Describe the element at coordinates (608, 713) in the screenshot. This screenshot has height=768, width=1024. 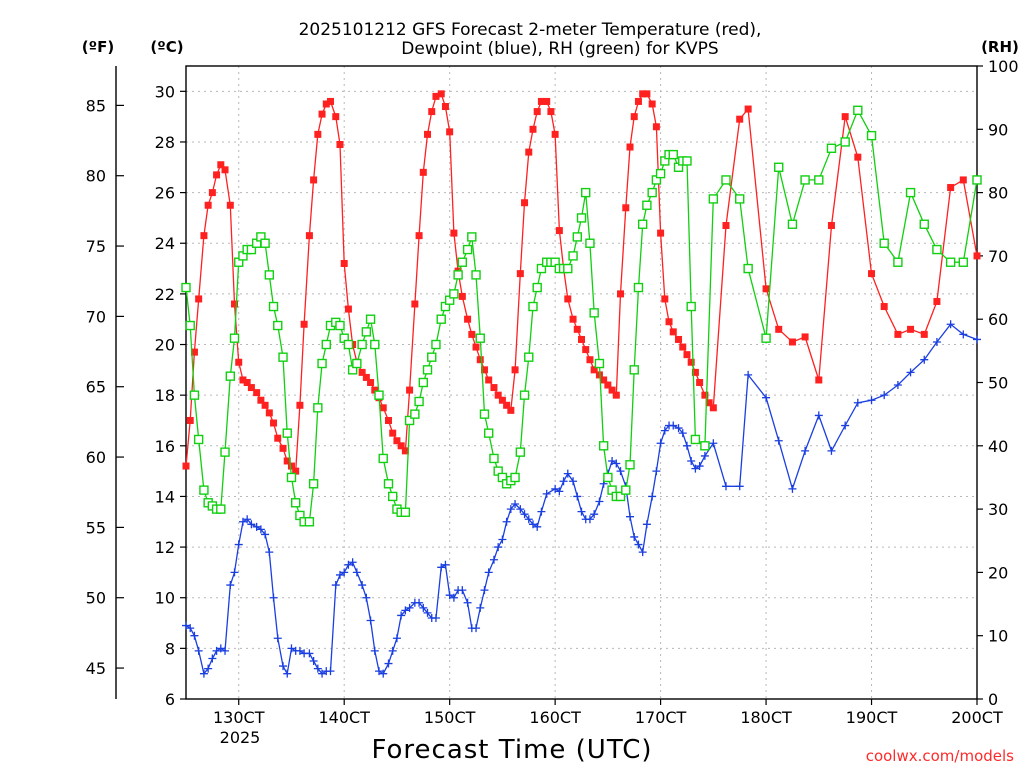
I see `time-axis: 130CT 140CT 150CT 160CT 170CT 180CT 190CT 200CT` at that location.